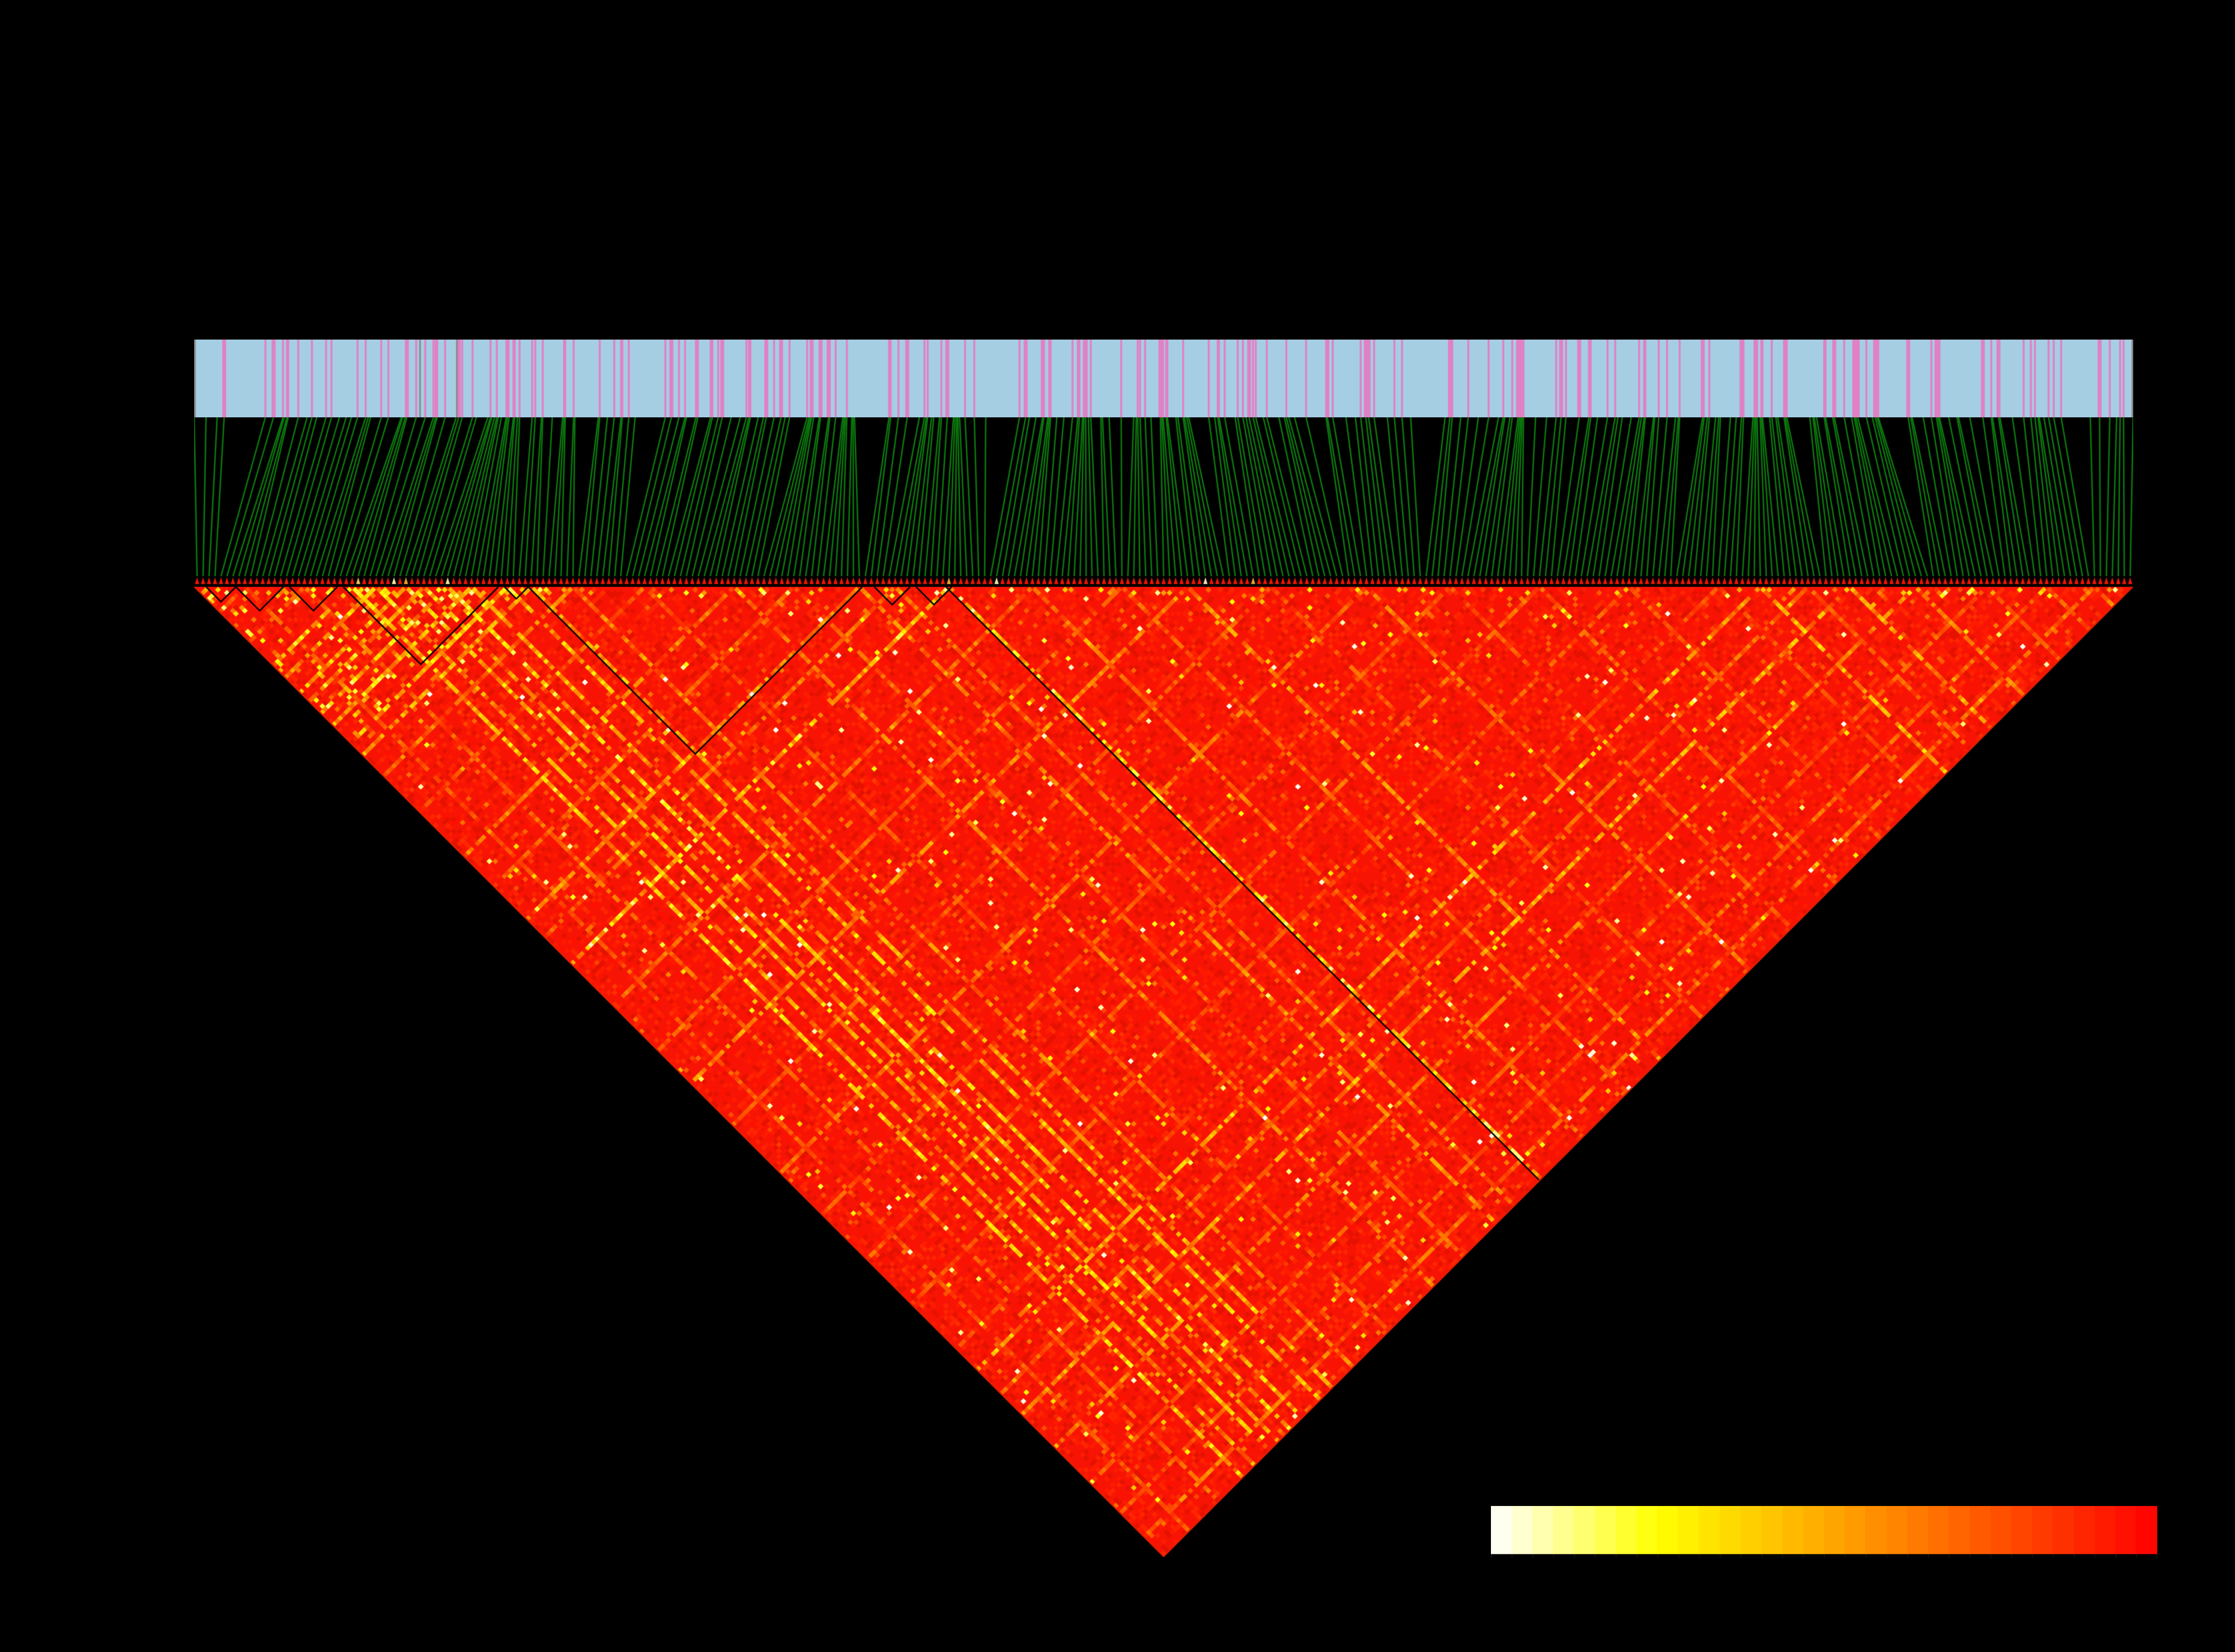  Describe the element at coordinates (1163, 497) in the screenshot. I see `snp-mapping-fan` at that location.